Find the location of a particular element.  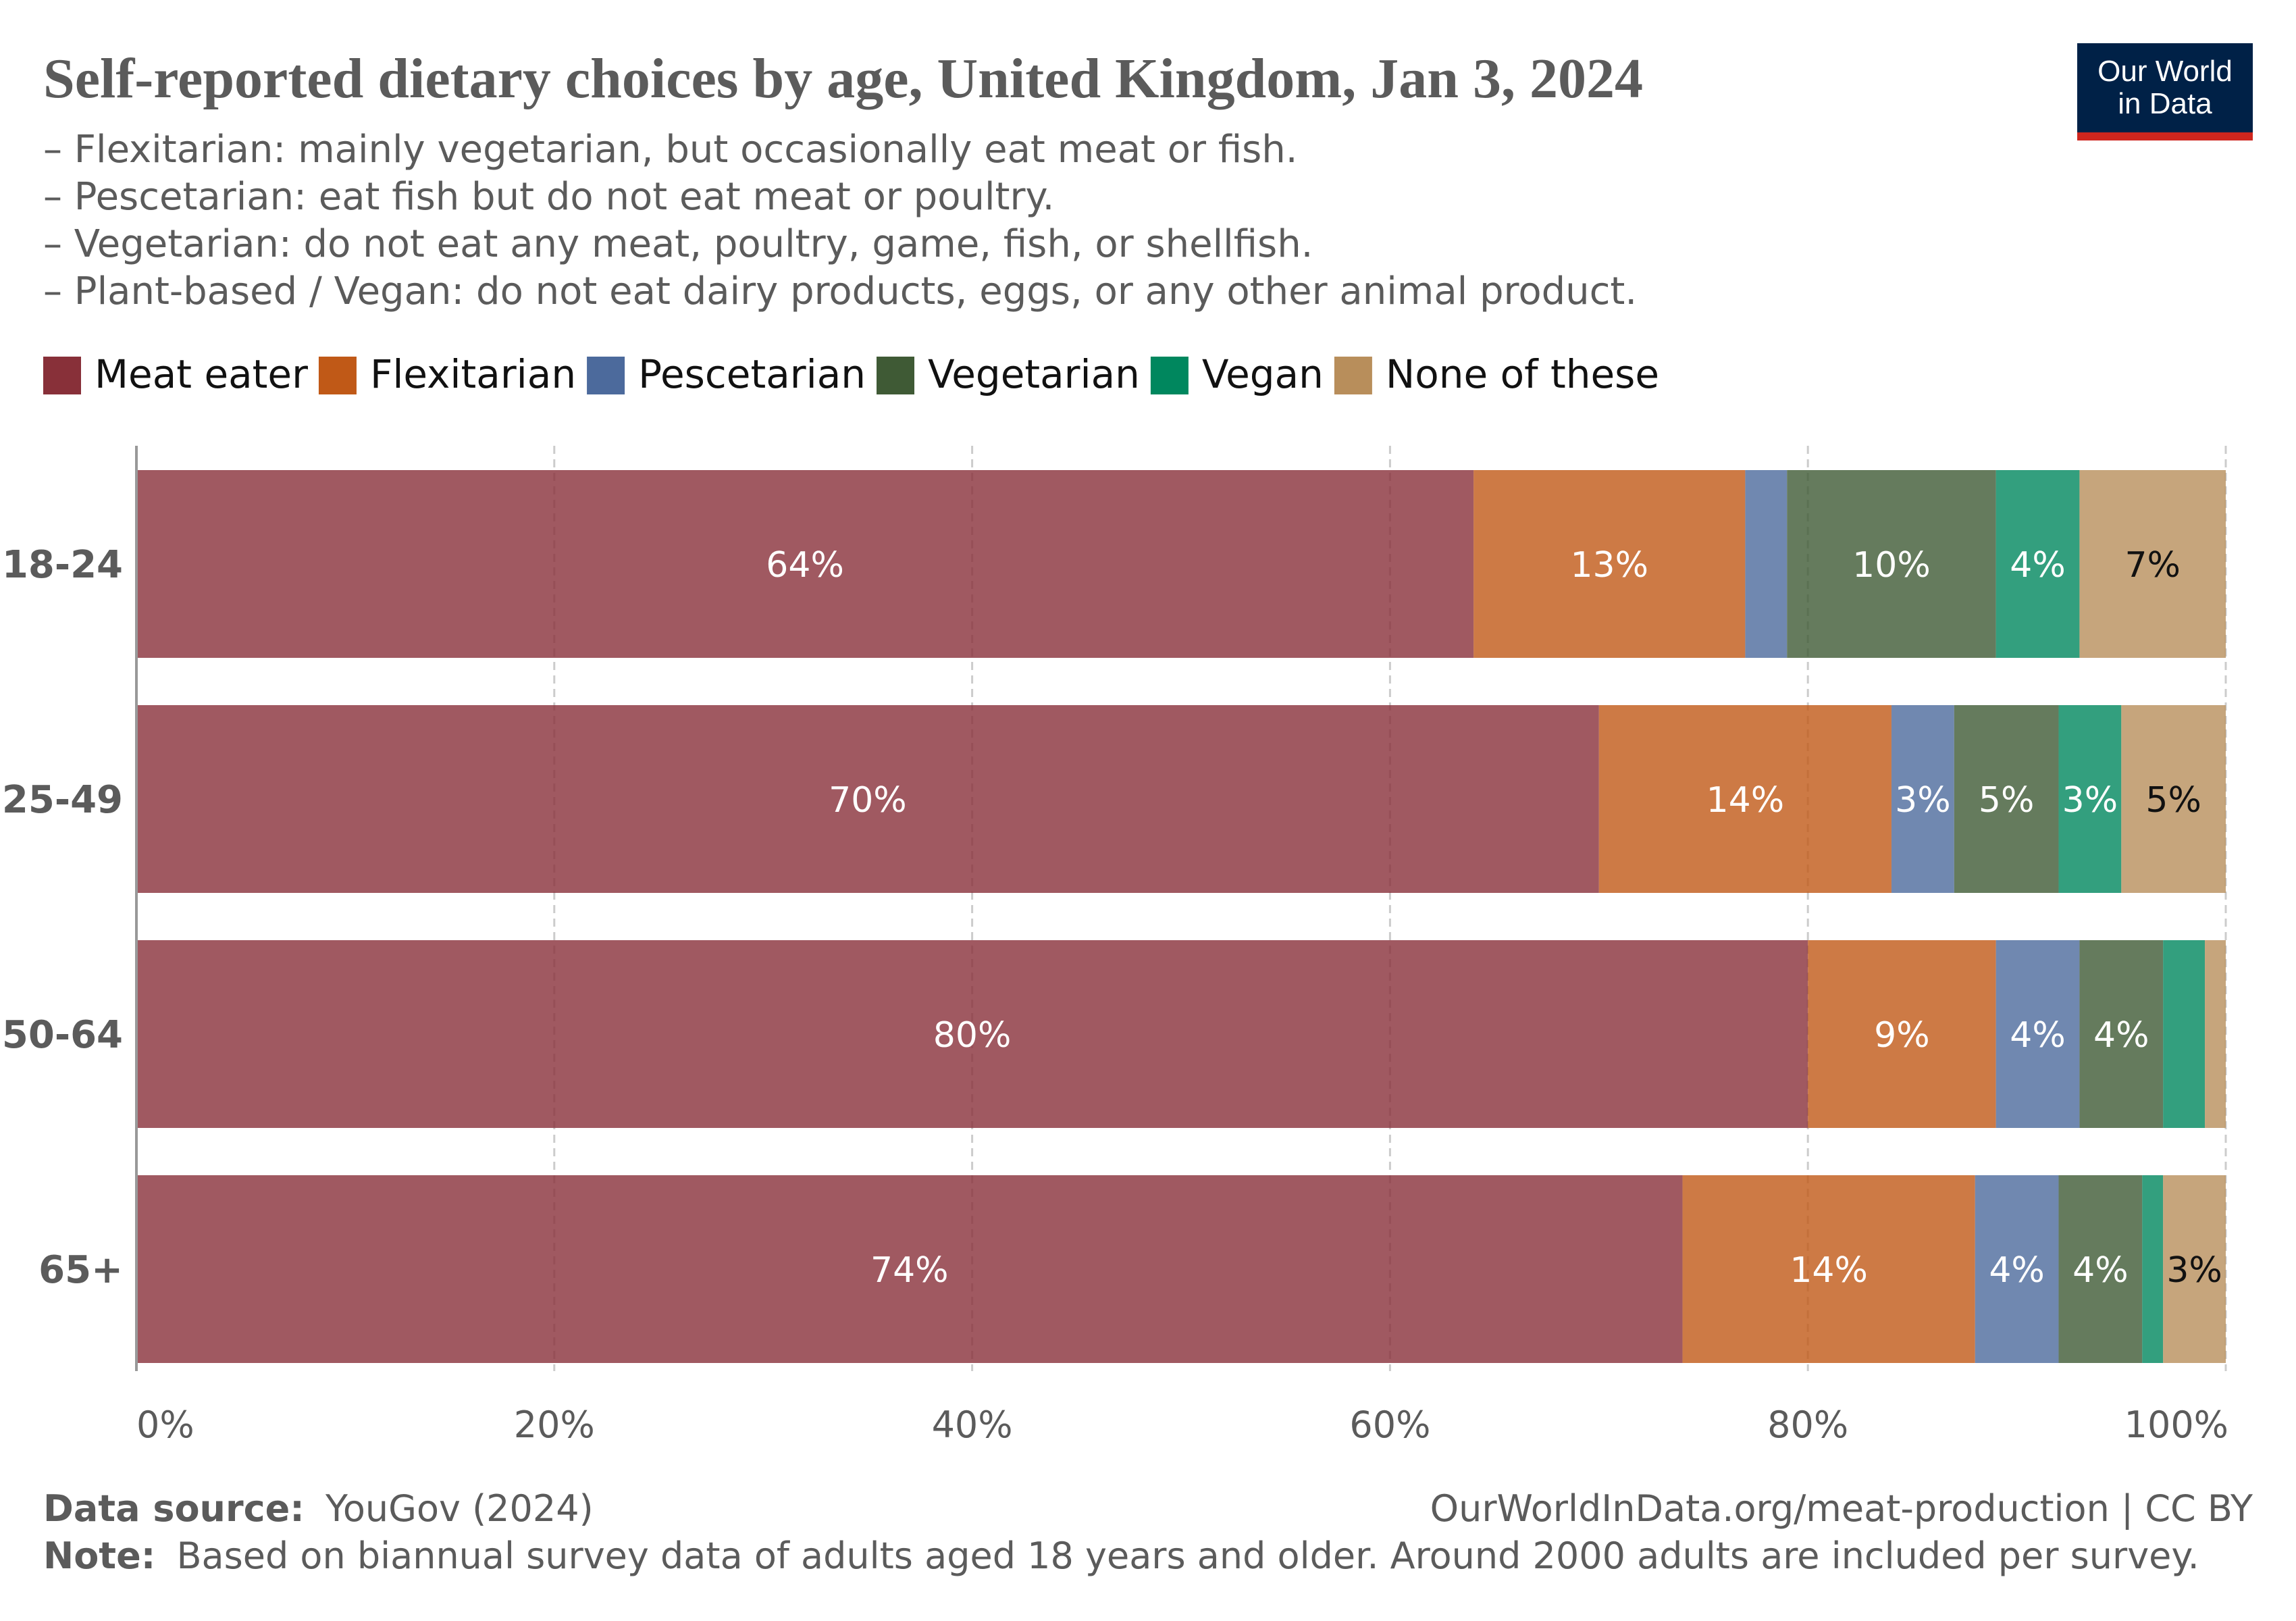

x-tick-label-2: 40% is located at coordinates (972, 1425).